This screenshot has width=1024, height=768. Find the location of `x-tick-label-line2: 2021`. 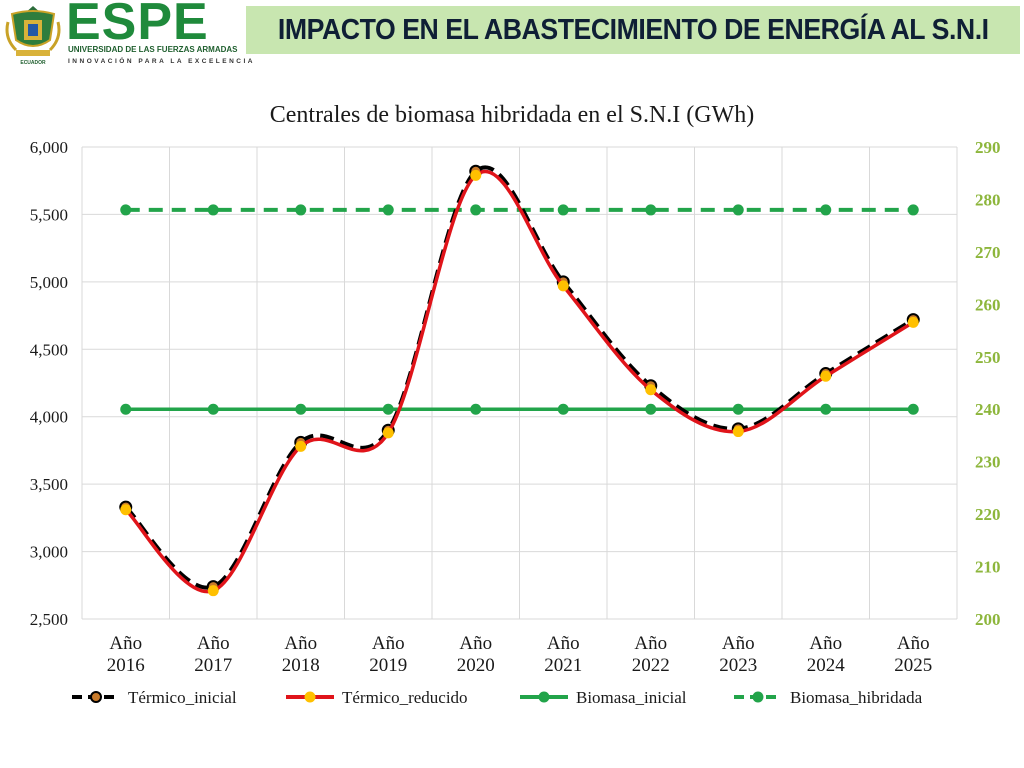

x-tick-label-line2: 2021 is located at coordinates (563, 665).